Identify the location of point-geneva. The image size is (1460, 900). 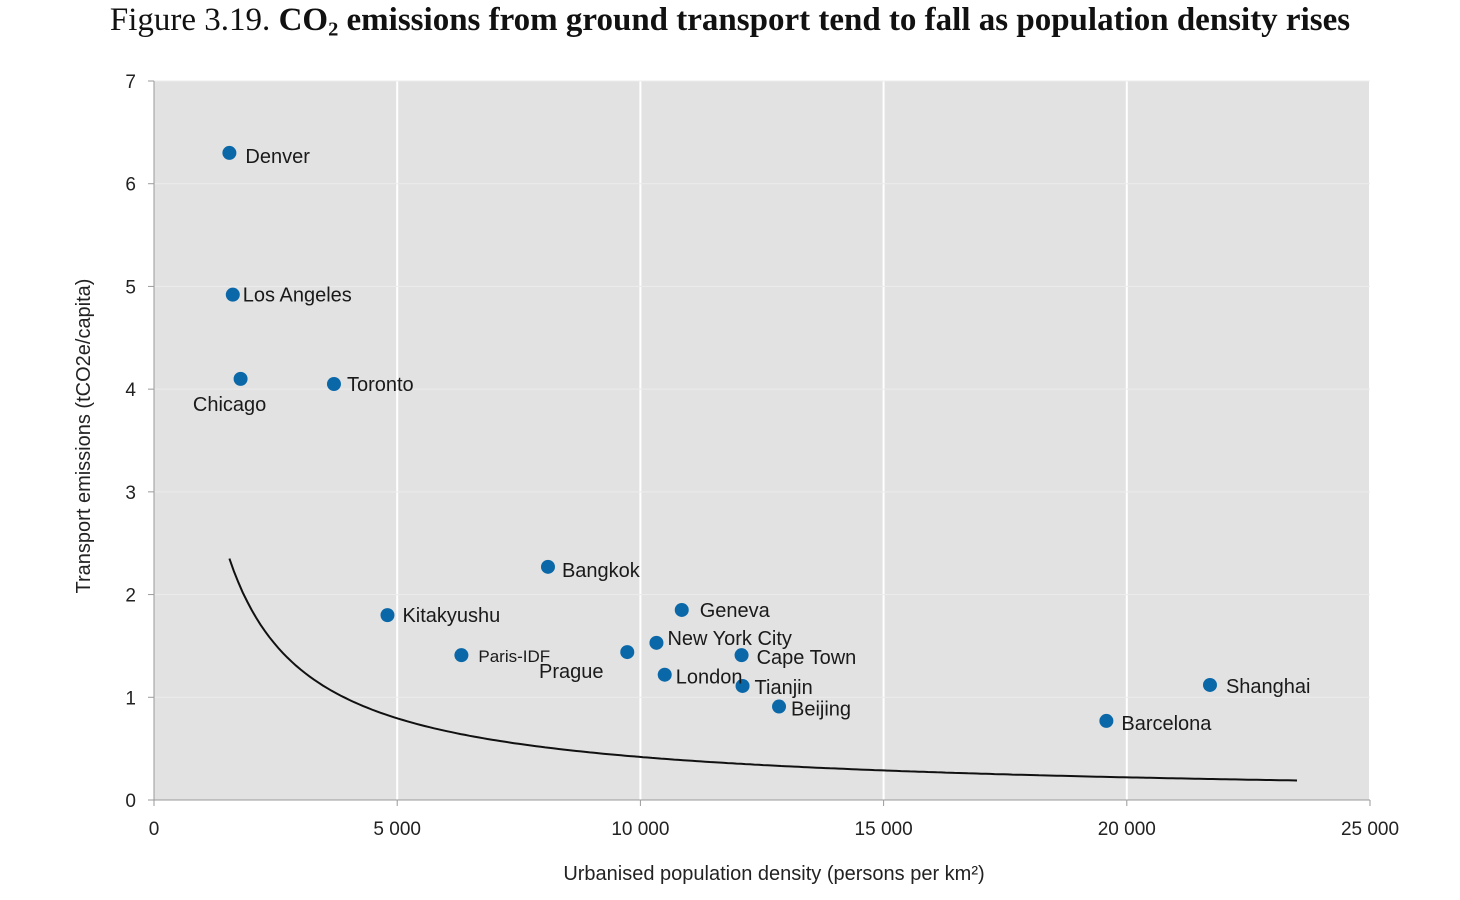
(681, 609).